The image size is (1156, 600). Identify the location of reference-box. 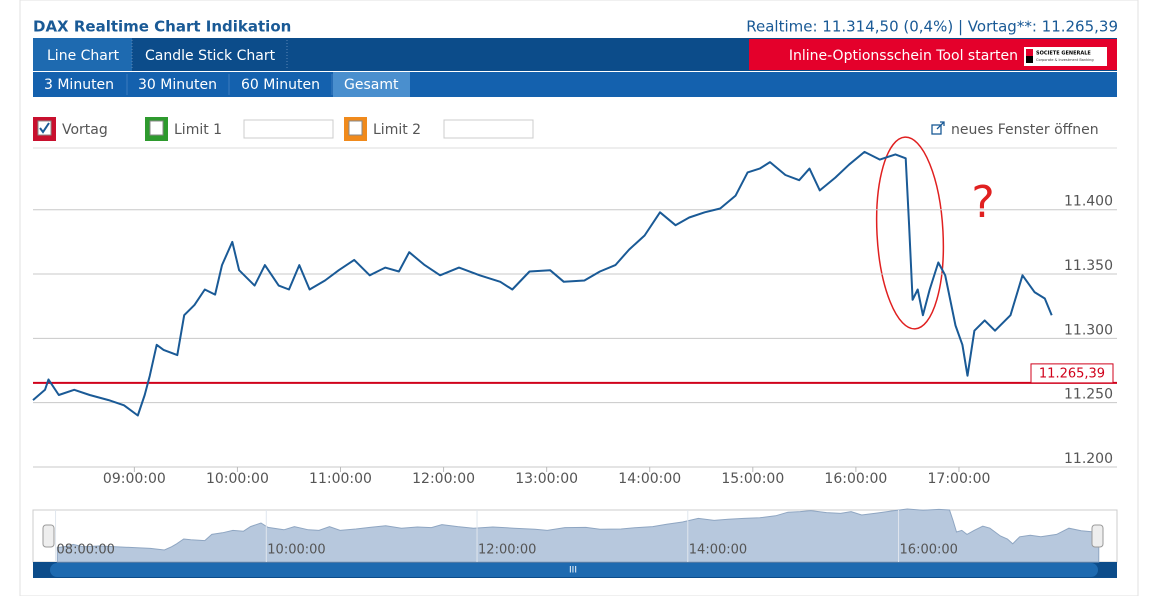
(1072, 373).